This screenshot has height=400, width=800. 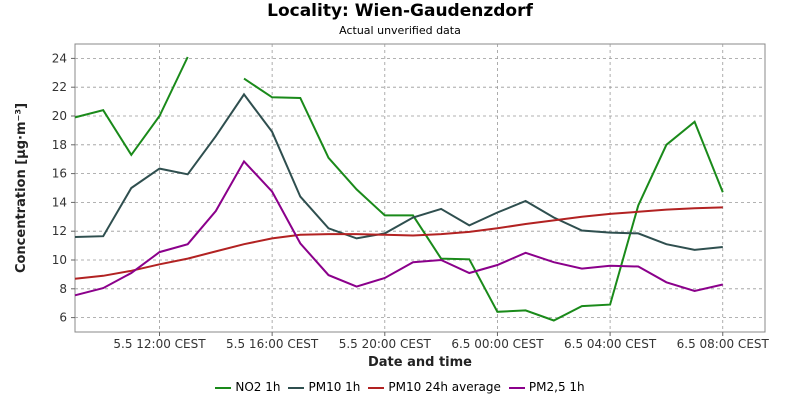 I want to click on x-tick-label: 5.5 20:00 CEST, so click(x=385, y=344).